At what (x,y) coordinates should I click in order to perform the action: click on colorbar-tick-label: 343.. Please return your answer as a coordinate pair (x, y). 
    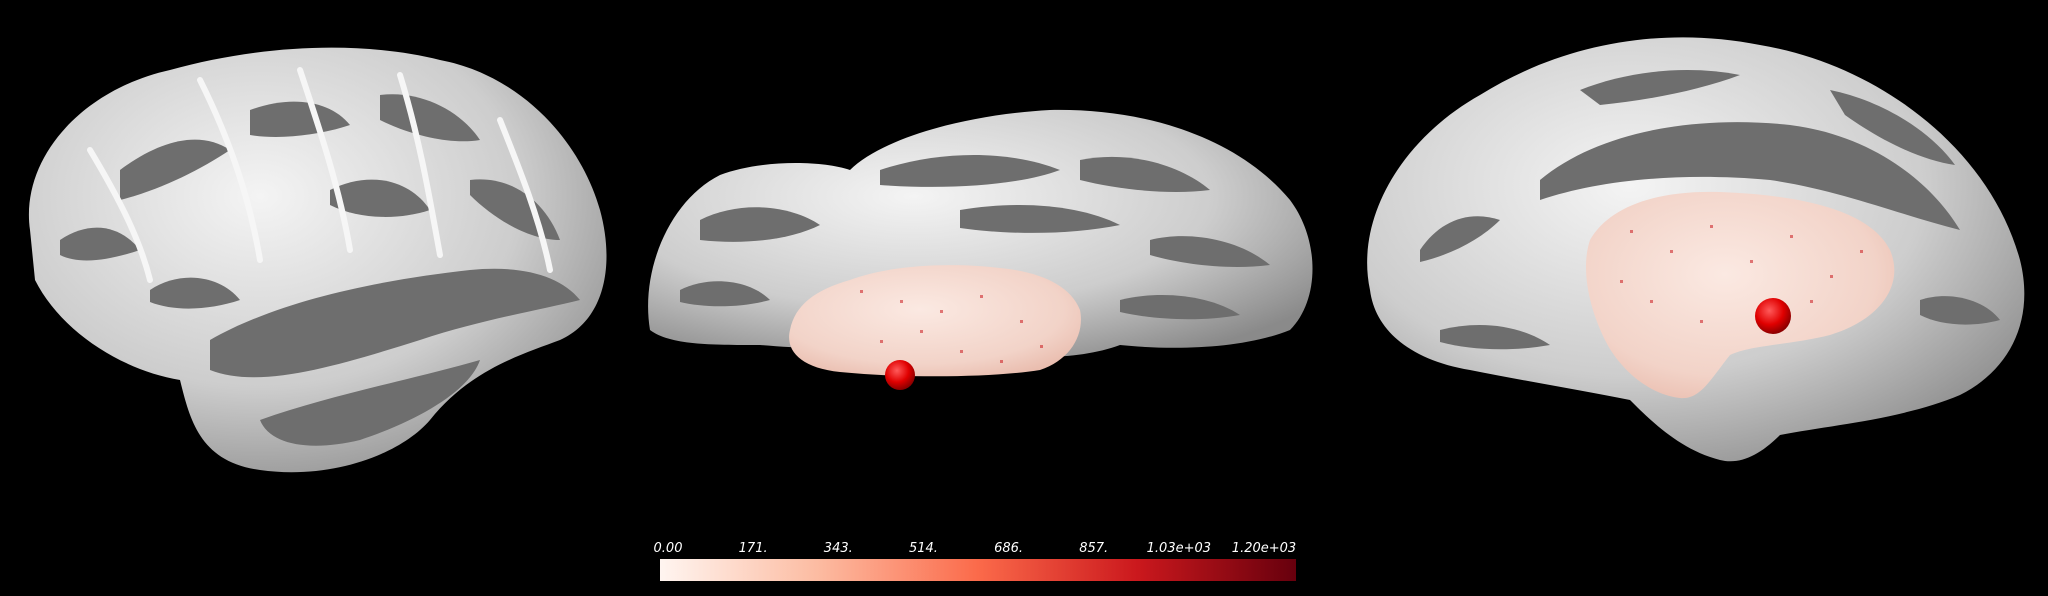
    Looking at the image, I should click on (838, 548).